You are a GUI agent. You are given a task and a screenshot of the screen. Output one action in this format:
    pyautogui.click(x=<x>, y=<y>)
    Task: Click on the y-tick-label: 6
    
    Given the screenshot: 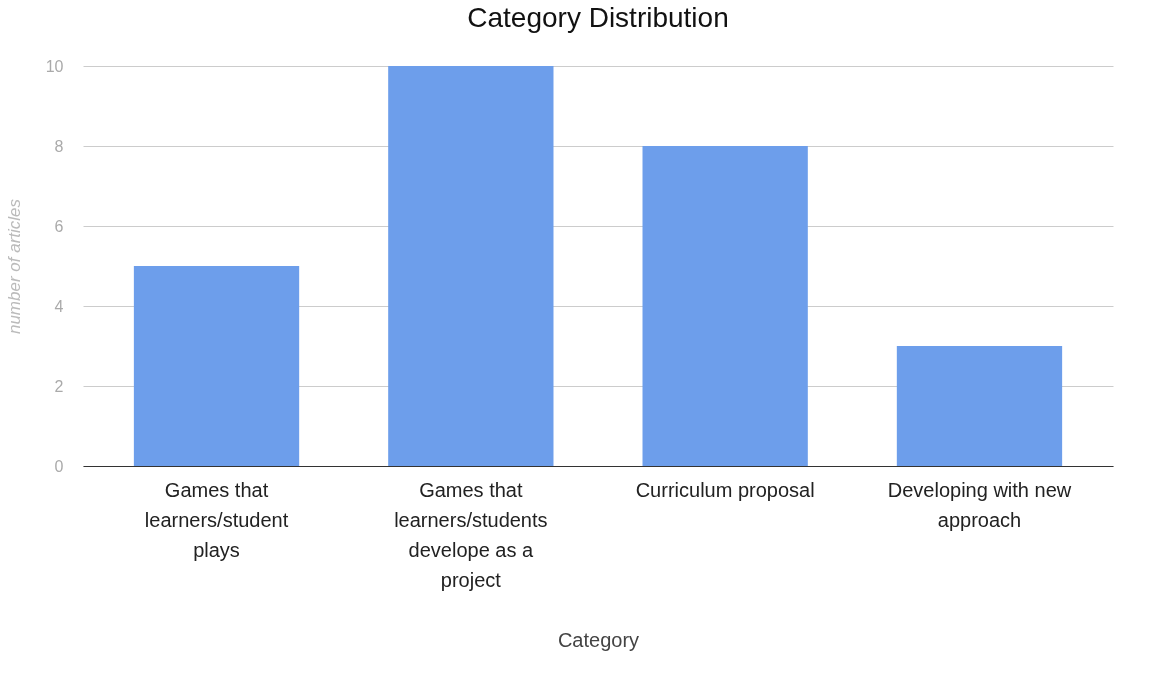 What is the action you would take?
    pyautogui.click(x=59, y=226)
    